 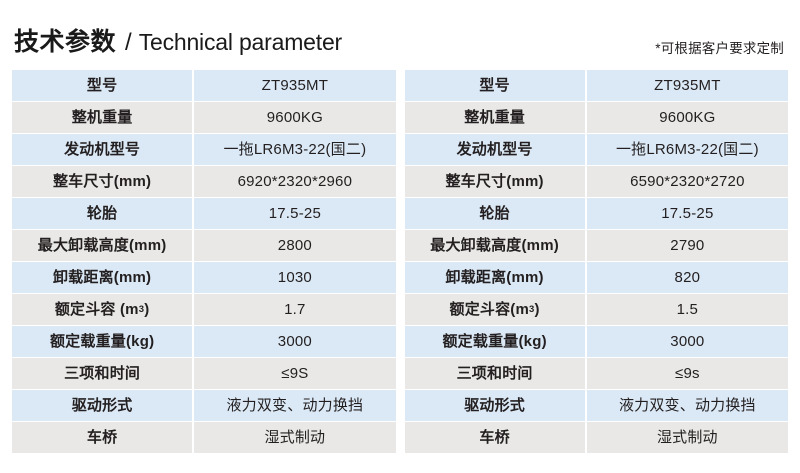 I want to click on table-row: 额定斗容 (m 3) 1.7, so click(x=204, y=309).